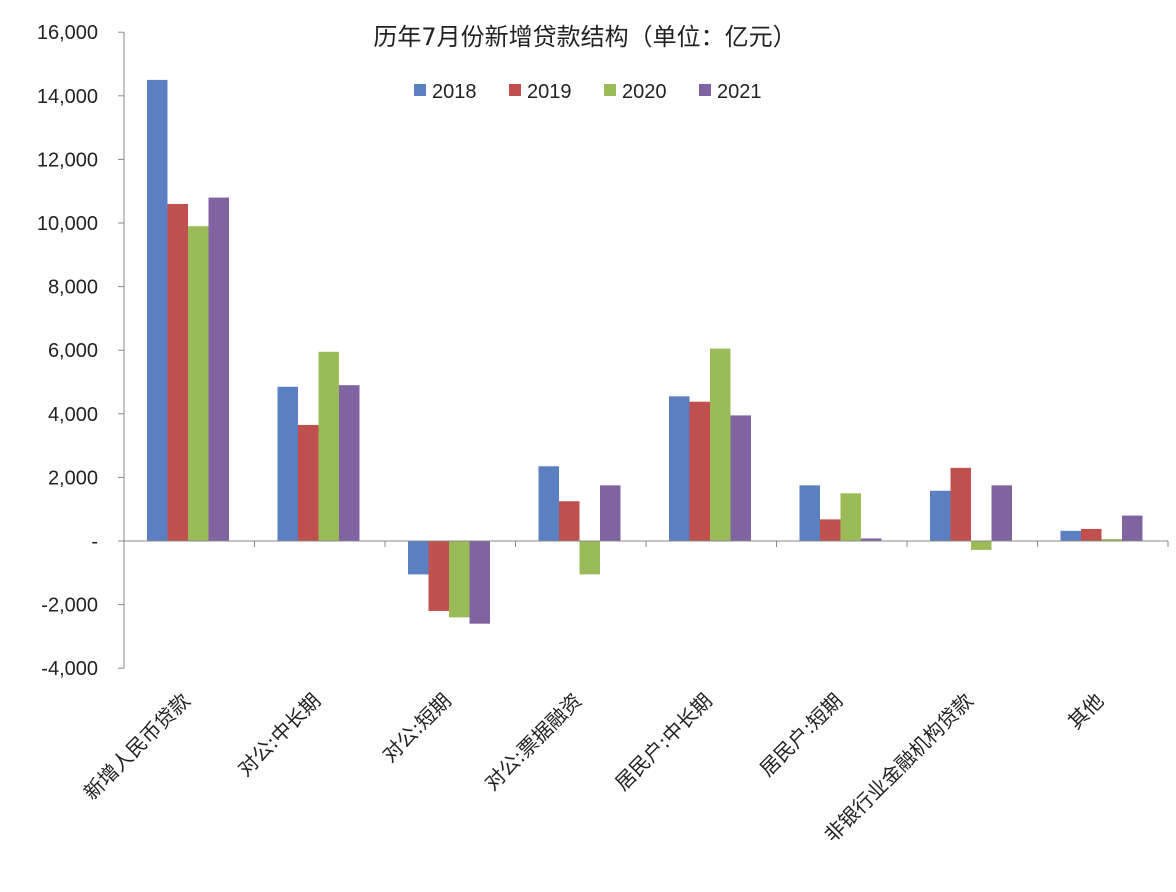 This screenshot has width=1176, height=892. I want to click on x-category-label: 非银行业金融机构贷款, so click(898, 768).